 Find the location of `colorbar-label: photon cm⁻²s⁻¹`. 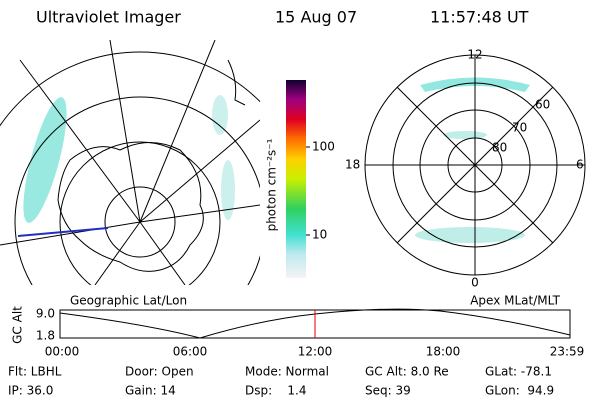

colorbar-label: photon cm⁻²s⁻¹ is located at coordinates (272, 184).